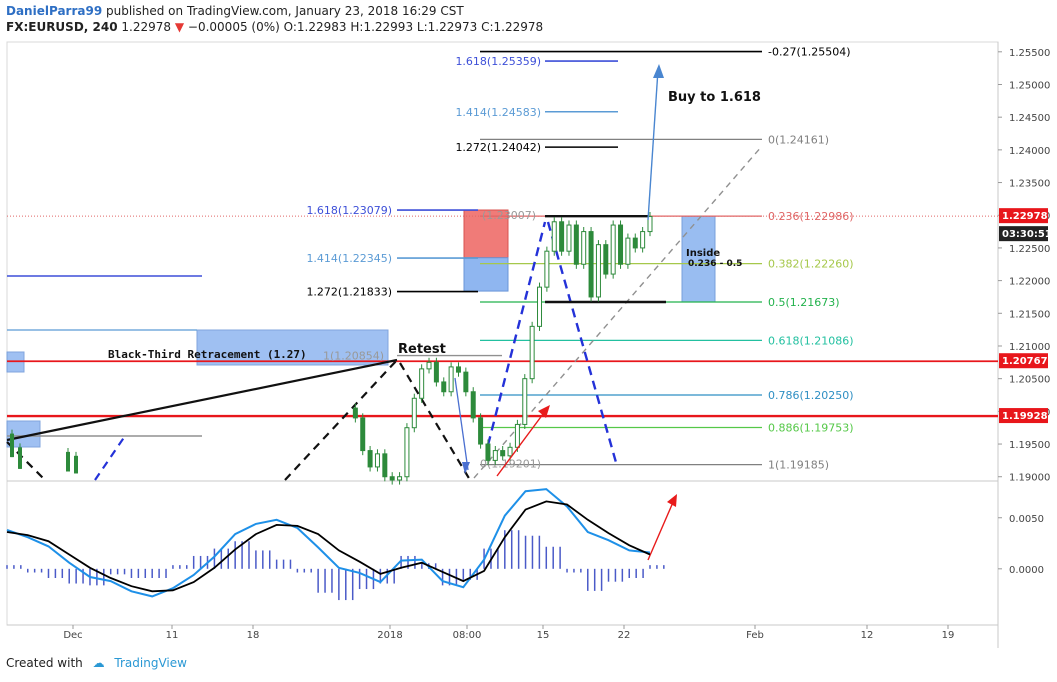  Describe the element at coordinates (582, 344) in the screenshot. I see `dashed-blue-down` at that location.